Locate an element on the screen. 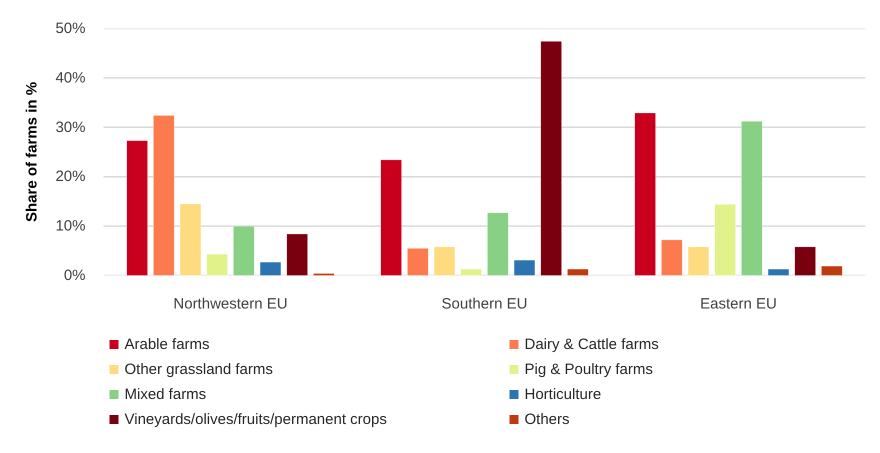 This screenshot has width=880, height=453. legend-label: Arable farms is located at coordinates (167, 344).